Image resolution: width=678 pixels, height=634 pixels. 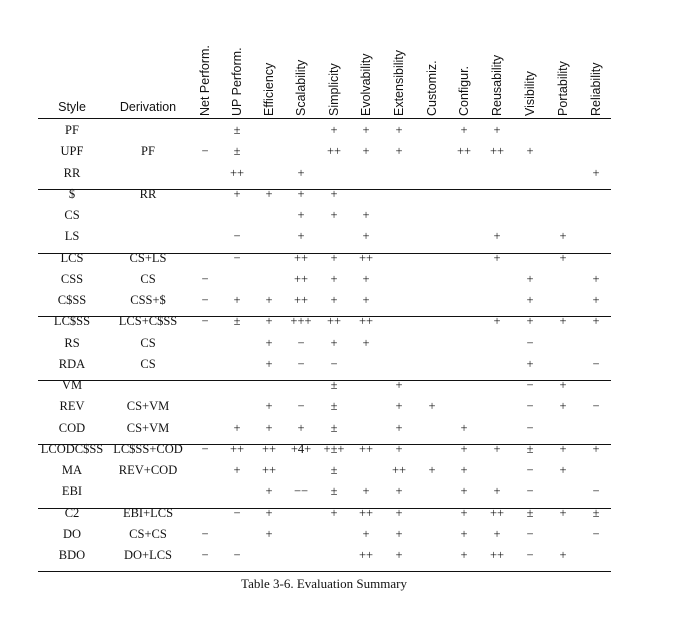 I want to click on style-cell: C$SS, so click(x=72, y=300).